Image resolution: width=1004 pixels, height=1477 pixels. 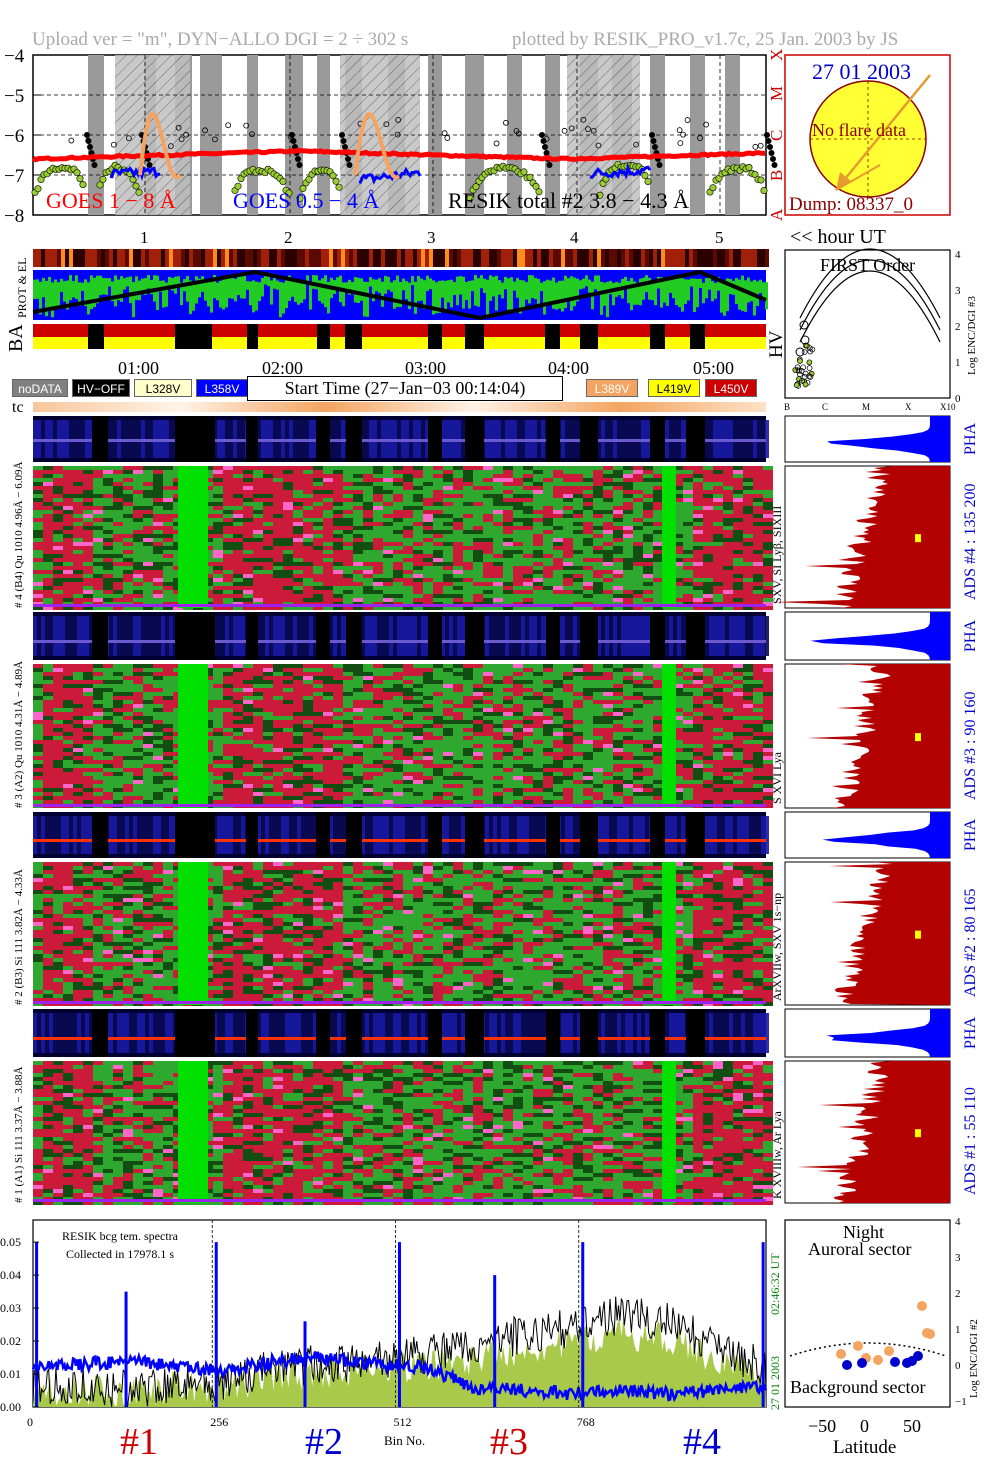 What do you see at coordinates (777, 1154) in the screenshot?
I see `channel-line-label: K XVIIIw, Ar Lya` at bounding box center [777, 1154].